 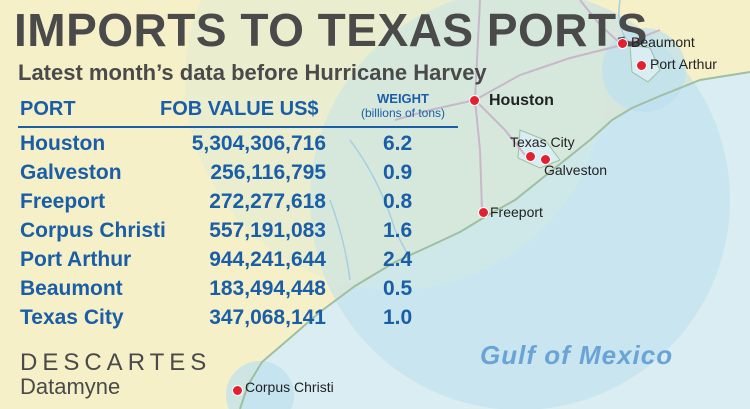 I want to click on city-label-corpus-christi: Corpus Christi, so click(x=289, y=387).